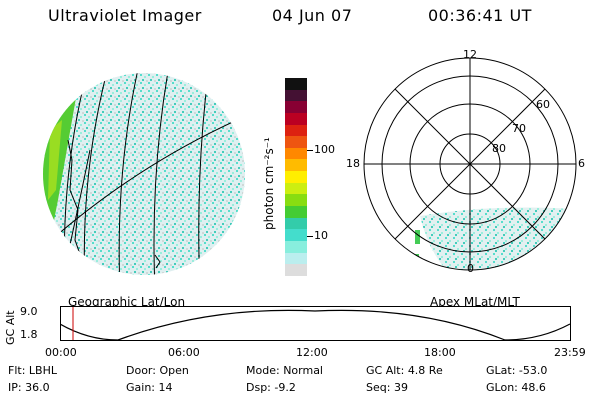 The width and height of the screenshot is (600, 400). Describe the element at coordinates (29, 334) in the screenshot. I see `altitude-tick-min: 1.8` at that location.